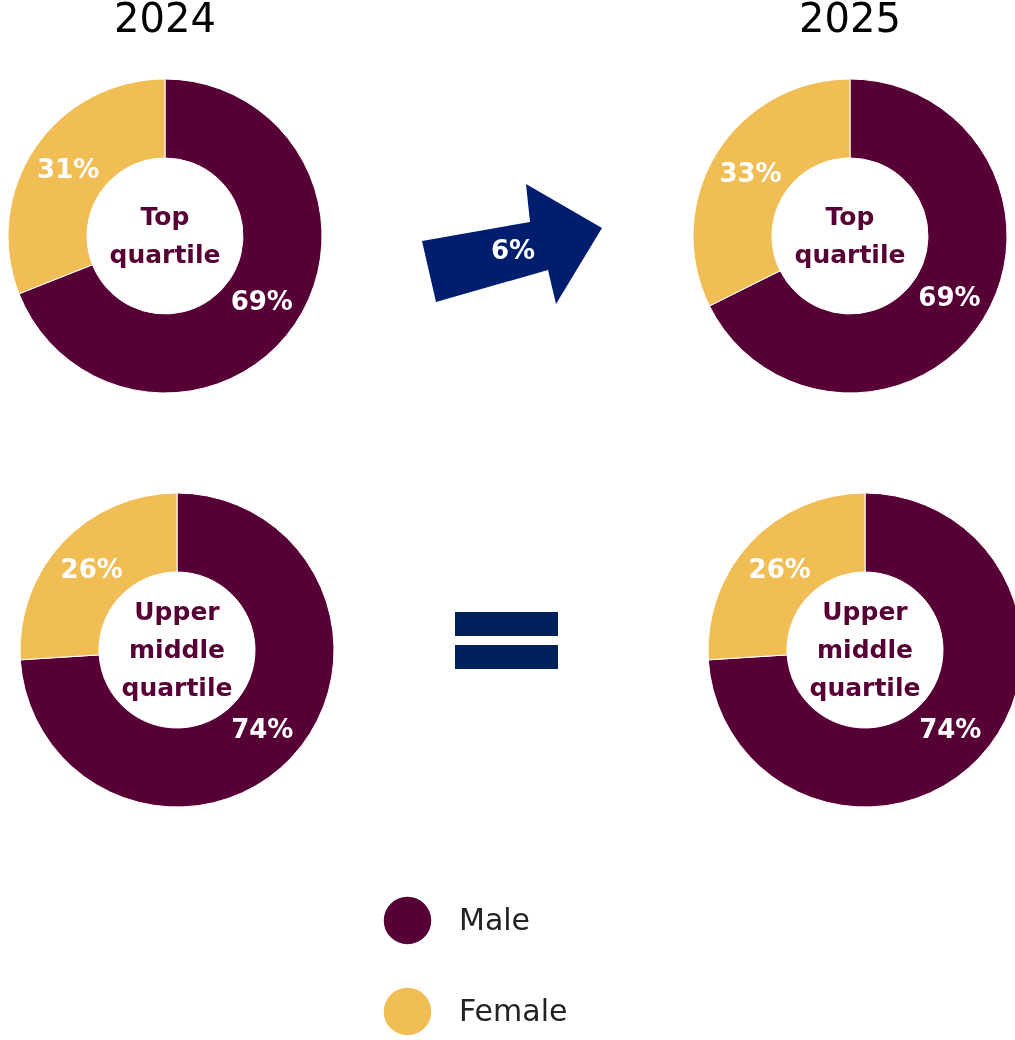  I want to click on donut-slice, so click(177, 650).